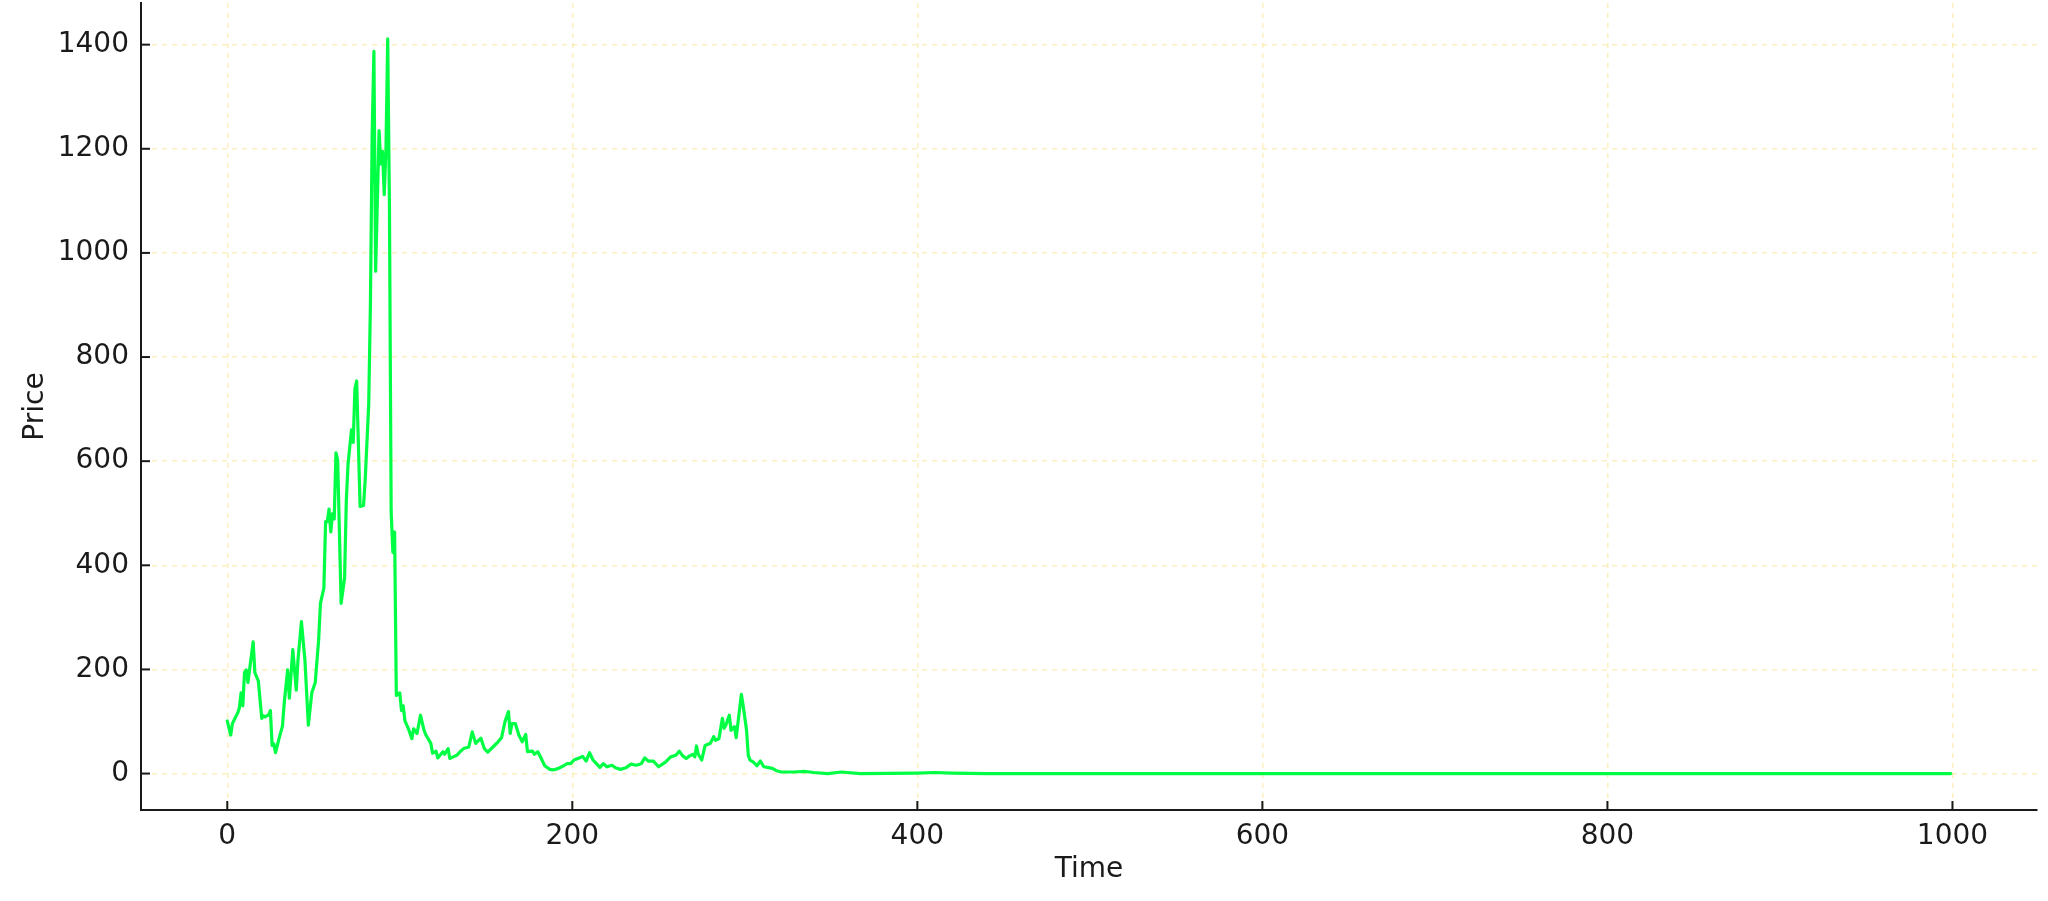 This screenshot has width=2048, height=901. What do you see at coordinates (572, 835) in the screenshot?
I see `x-tick-label: 200` at bounding box center [572, 835].